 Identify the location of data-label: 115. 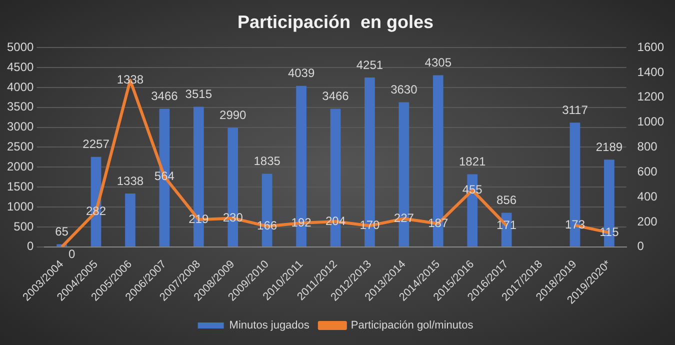
(610, 231).